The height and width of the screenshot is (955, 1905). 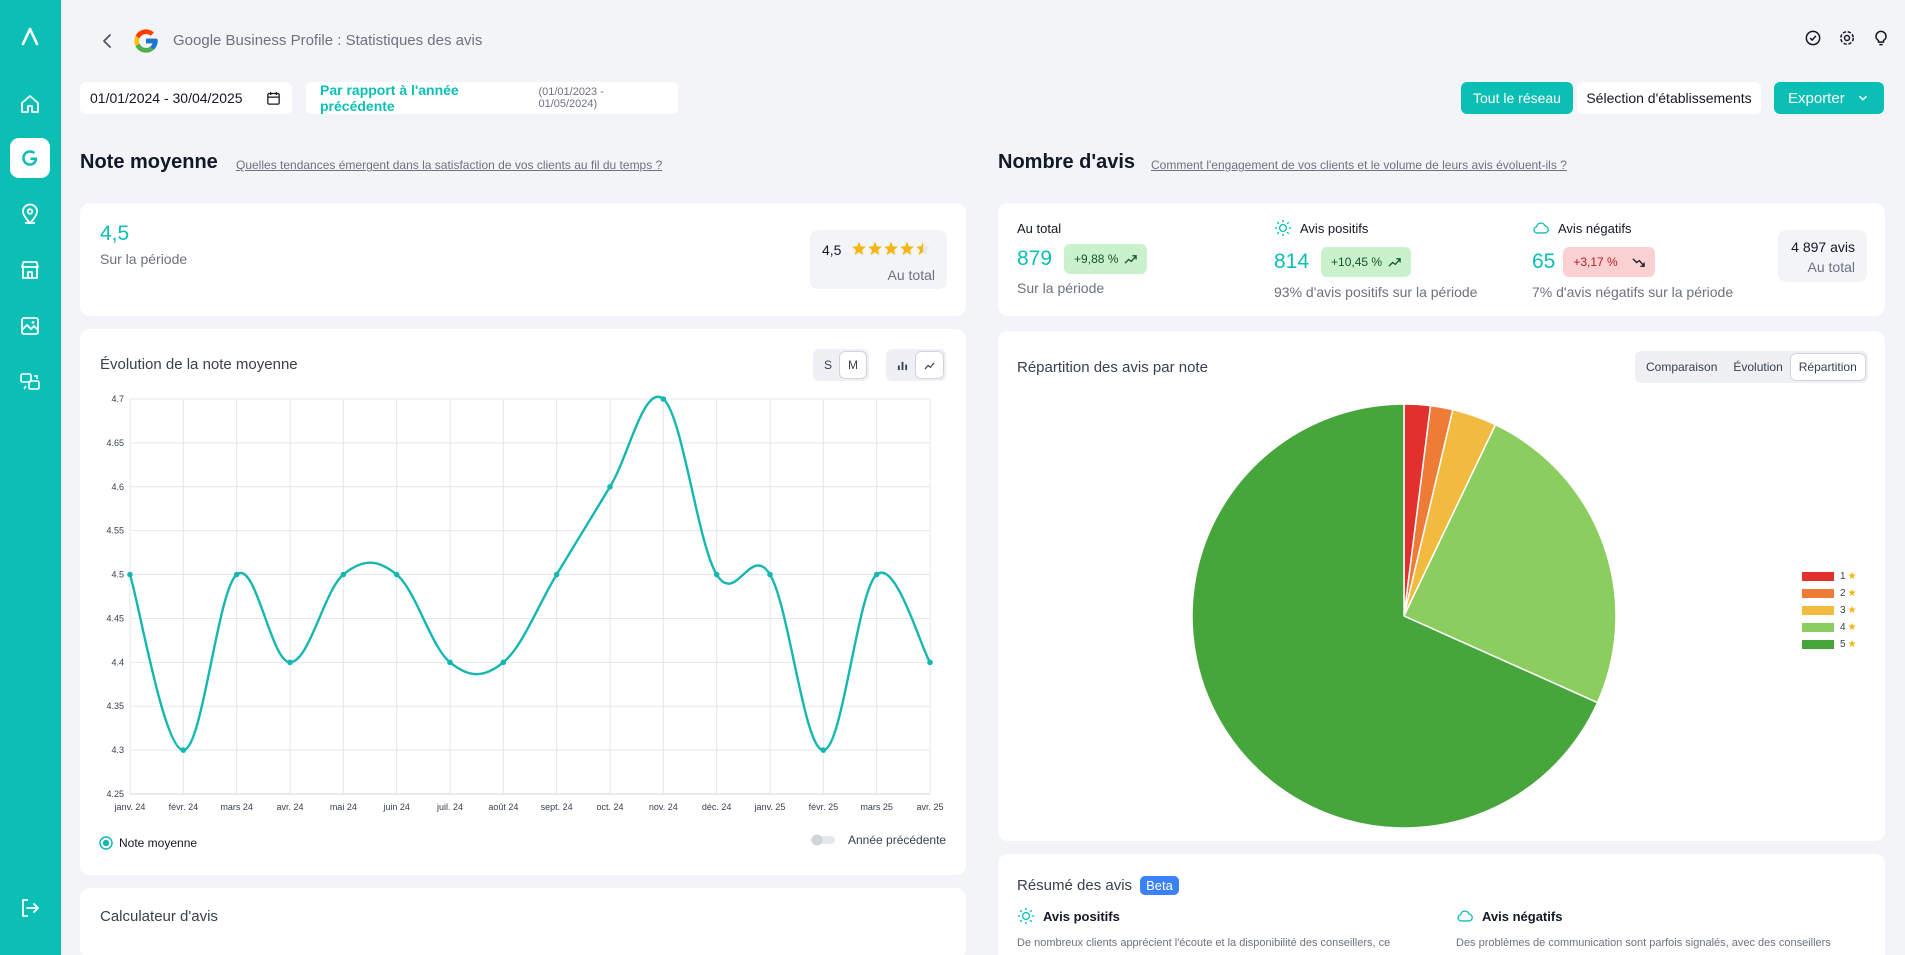 What do you see at coordinates (1829, 576) in the screenshot?
I see `pie-legend-item: 1 ★` at bounding box center [1829, 576].